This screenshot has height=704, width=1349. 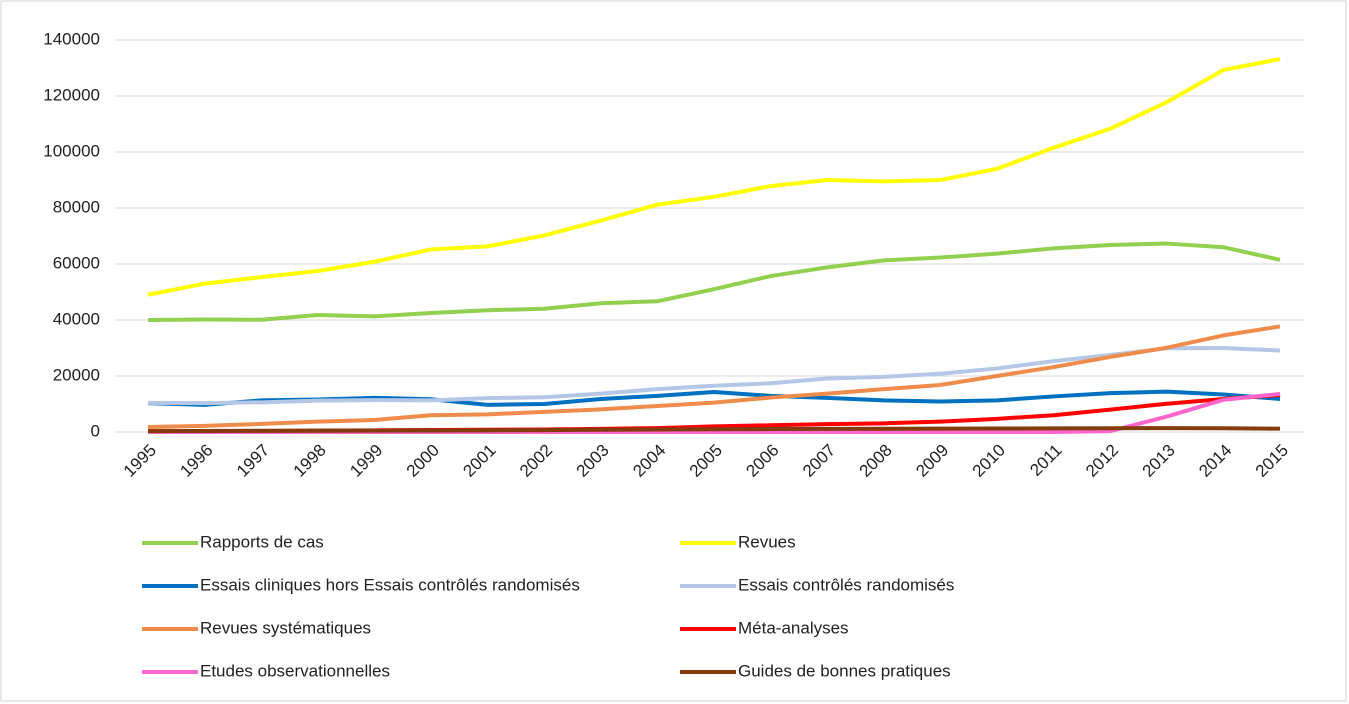 I want to click on y-tick-label: 0, so click(x=95, y=430).